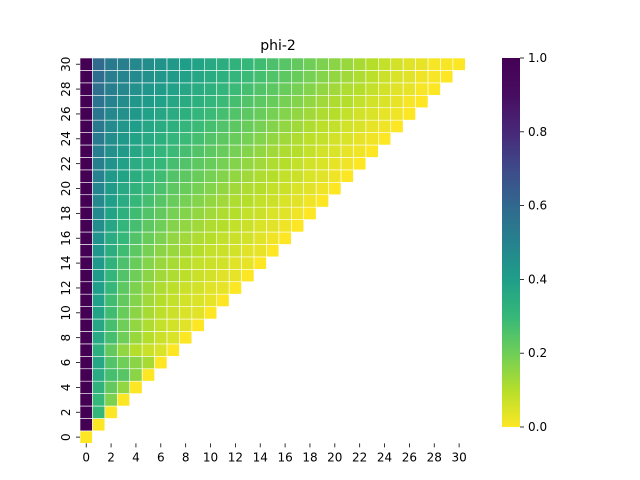 Image resolution: width=640 pixels, height=480 pixels. Describe the element at coordinates (66, 88) in the screenshot. I see `y-tick-label: 28` at that location.